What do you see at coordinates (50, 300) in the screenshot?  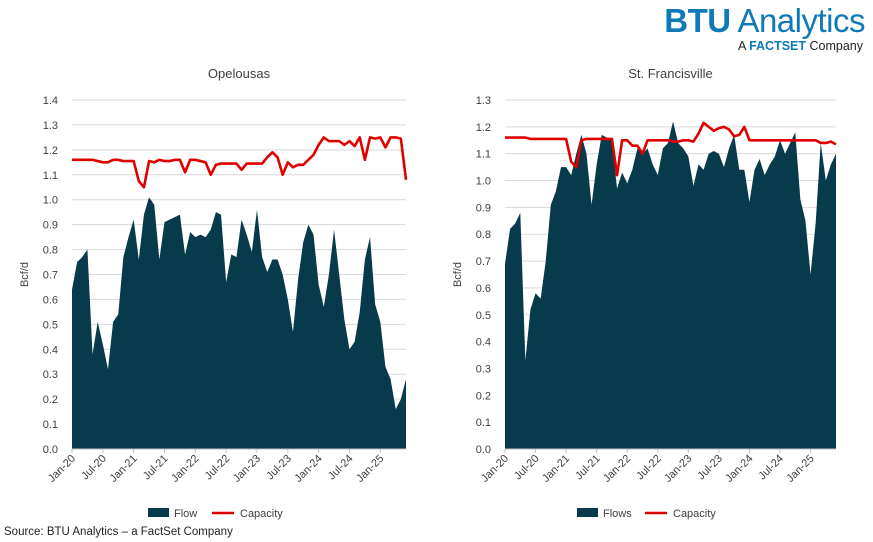 I see `chart-0-y-tick-label: 0.6` at bounding box center [50, 300].